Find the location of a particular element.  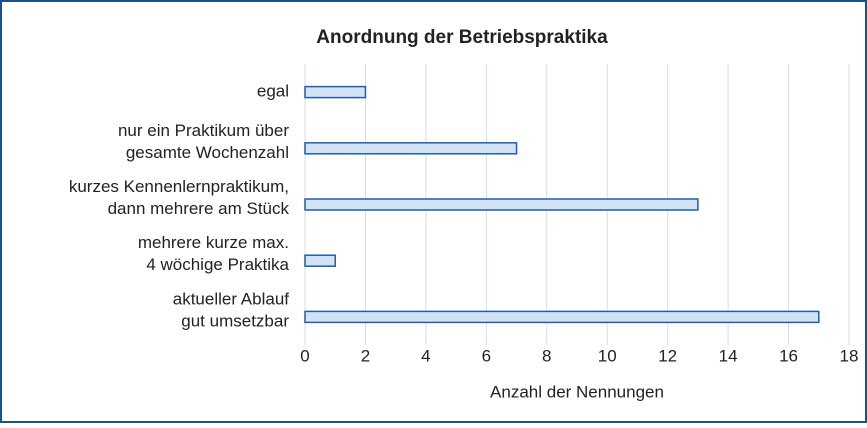

y-tick-label: nur ein Praktikum über is located at coordinates (203, 130).